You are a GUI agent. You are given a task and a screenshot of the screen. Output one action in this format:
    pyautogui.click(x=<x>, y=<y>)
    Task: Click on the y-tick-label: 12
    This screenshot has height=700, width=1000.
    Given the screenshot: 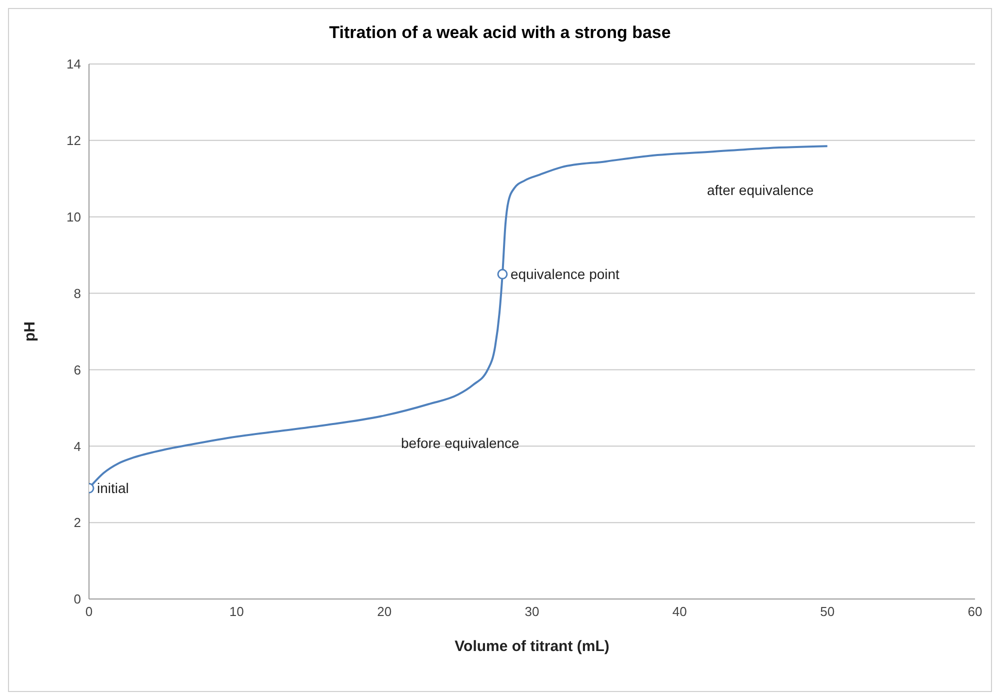 What is the action you would take?
    pyautogui.click(x=73, y=140)
    